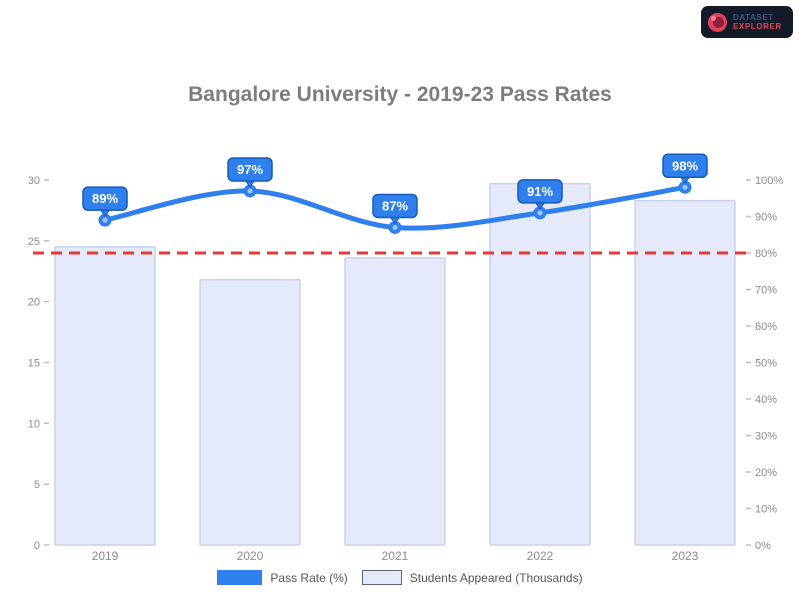 This screenshot has height=600, width=800. What do you see at coordinates (37, 485) in the screenshot?
I see `y-axis-left-label: 5` at bounding box center [37, 485].